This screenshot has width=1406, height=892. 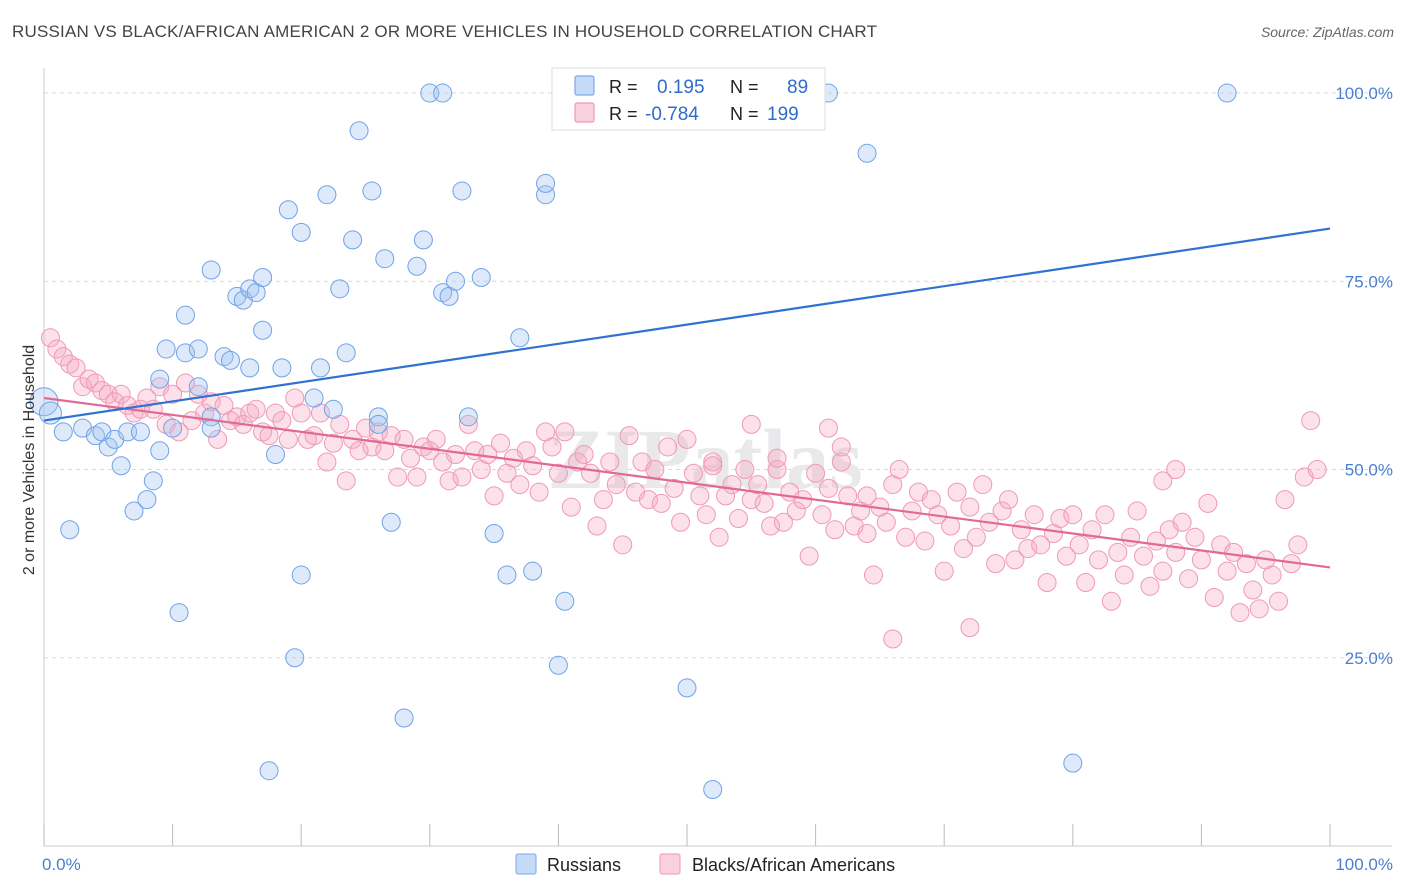 What do you see at coordinates (1327, 32) in the screenshot?
I see `source-label: Source: ZipAtlas.com` at bounding box center [1327, 32].